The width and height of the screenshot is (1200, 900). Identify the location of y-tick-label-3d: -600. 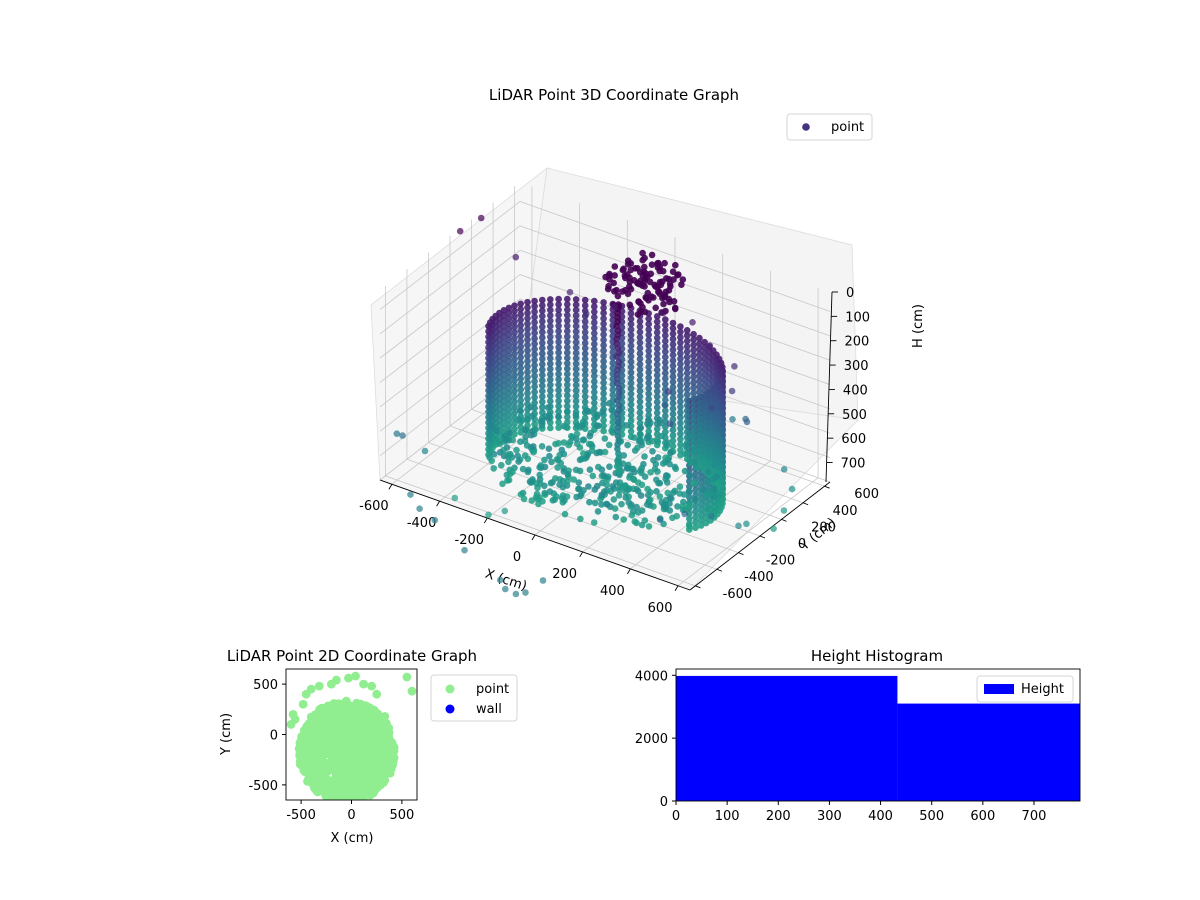
(738, 594).